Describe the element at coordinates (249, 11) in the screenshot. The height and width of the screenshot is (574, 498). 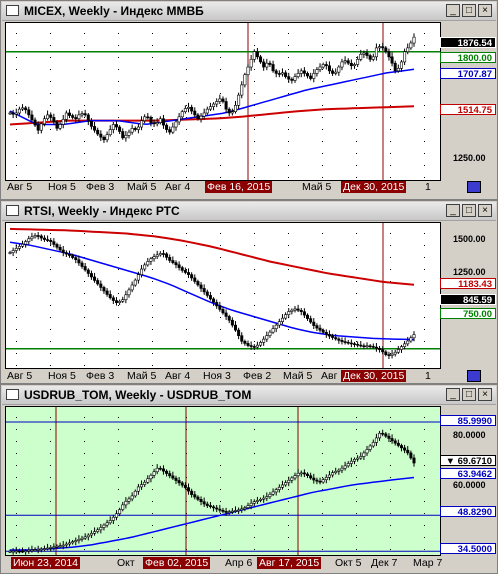
I see `titlebar: MICEX, Weekly - Индекс ММВБ _ □ ×` at that location.